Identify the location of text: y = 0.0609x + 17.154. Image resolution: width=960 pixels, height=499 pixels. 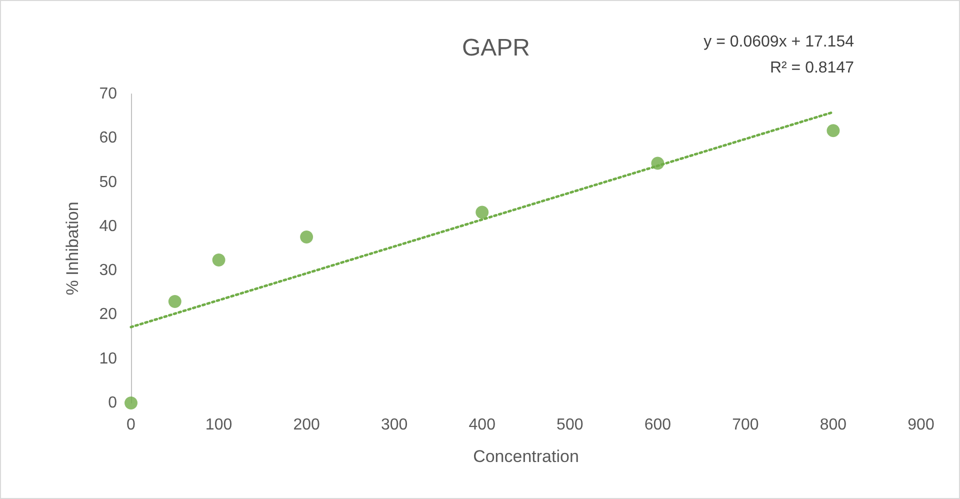
(779, 42).